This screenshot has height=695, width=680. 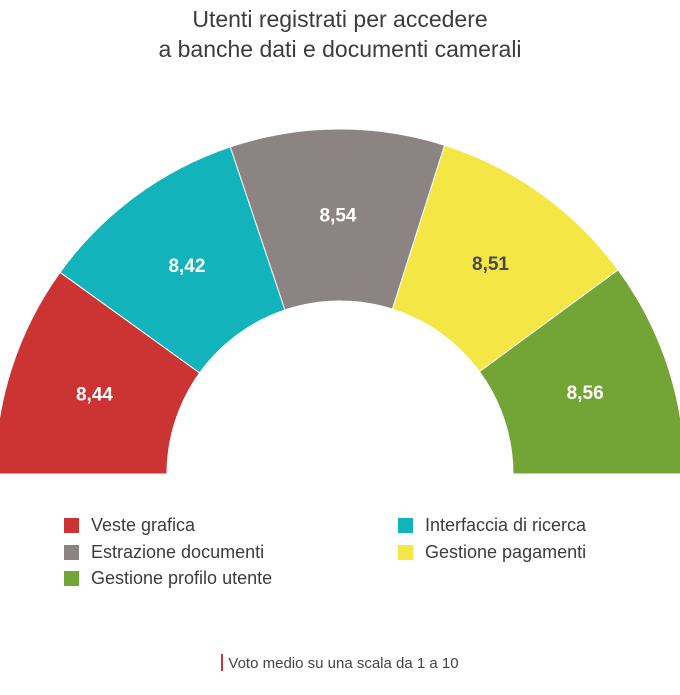 What do you see at coordinates (338, 216) in the screenshot?
I see `data-label-estrazione-documenti: 8,54` at bounding box center [338, 216].